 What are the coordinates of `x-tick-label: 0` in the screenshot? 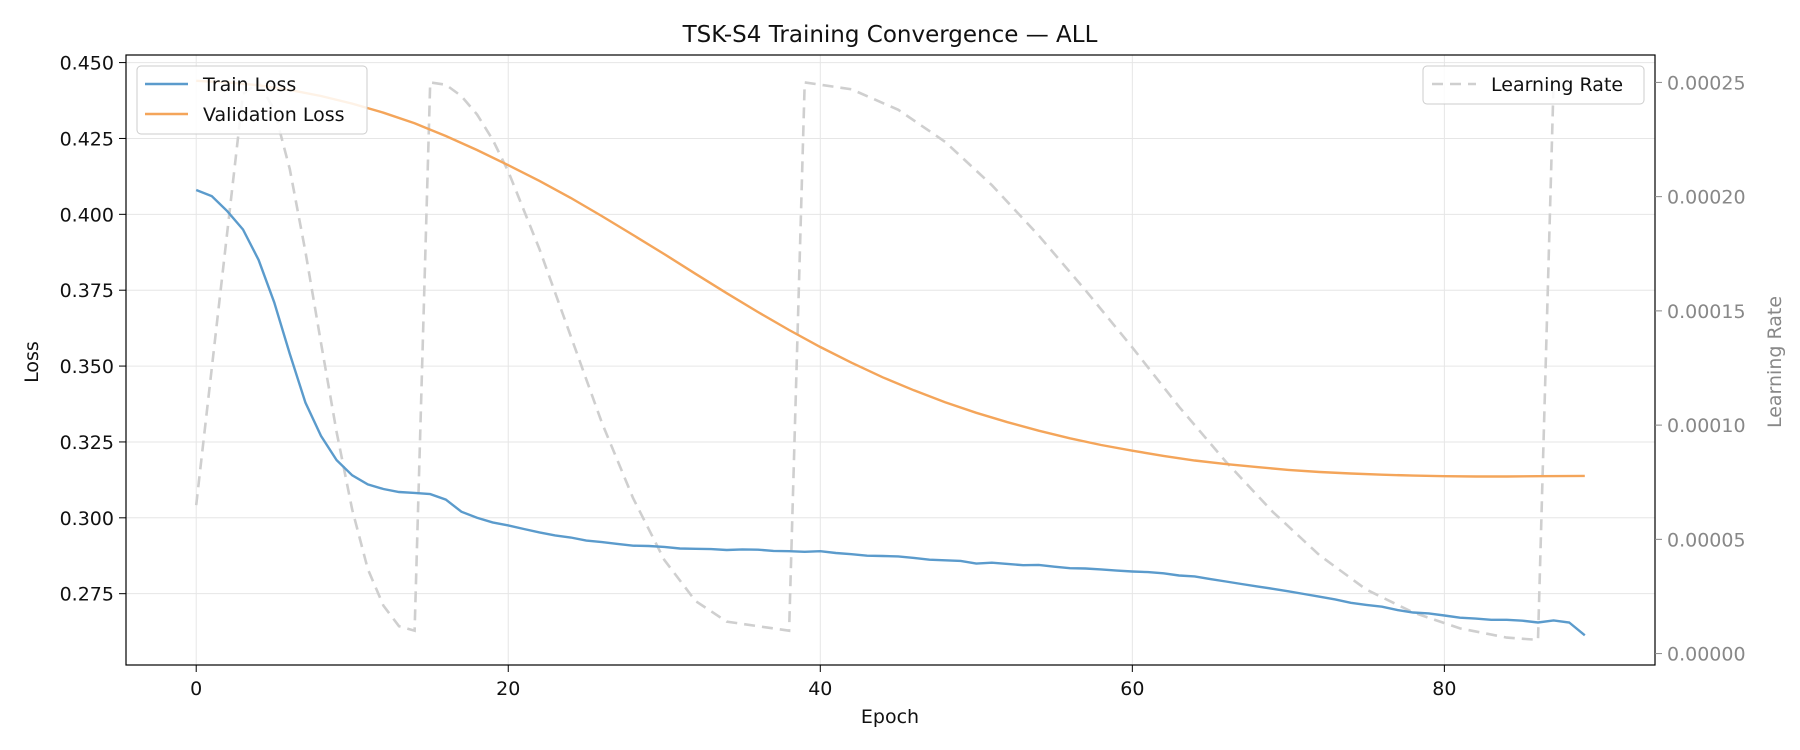 It's located at (196, 689).